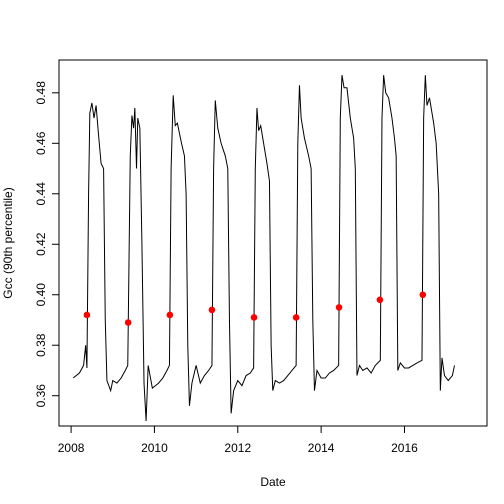 The image size is (504, 504). What do you see at coordinates (273, 482) in the screenshot?
I see `x-axis-label: Date` at bounding box center [273, 482].